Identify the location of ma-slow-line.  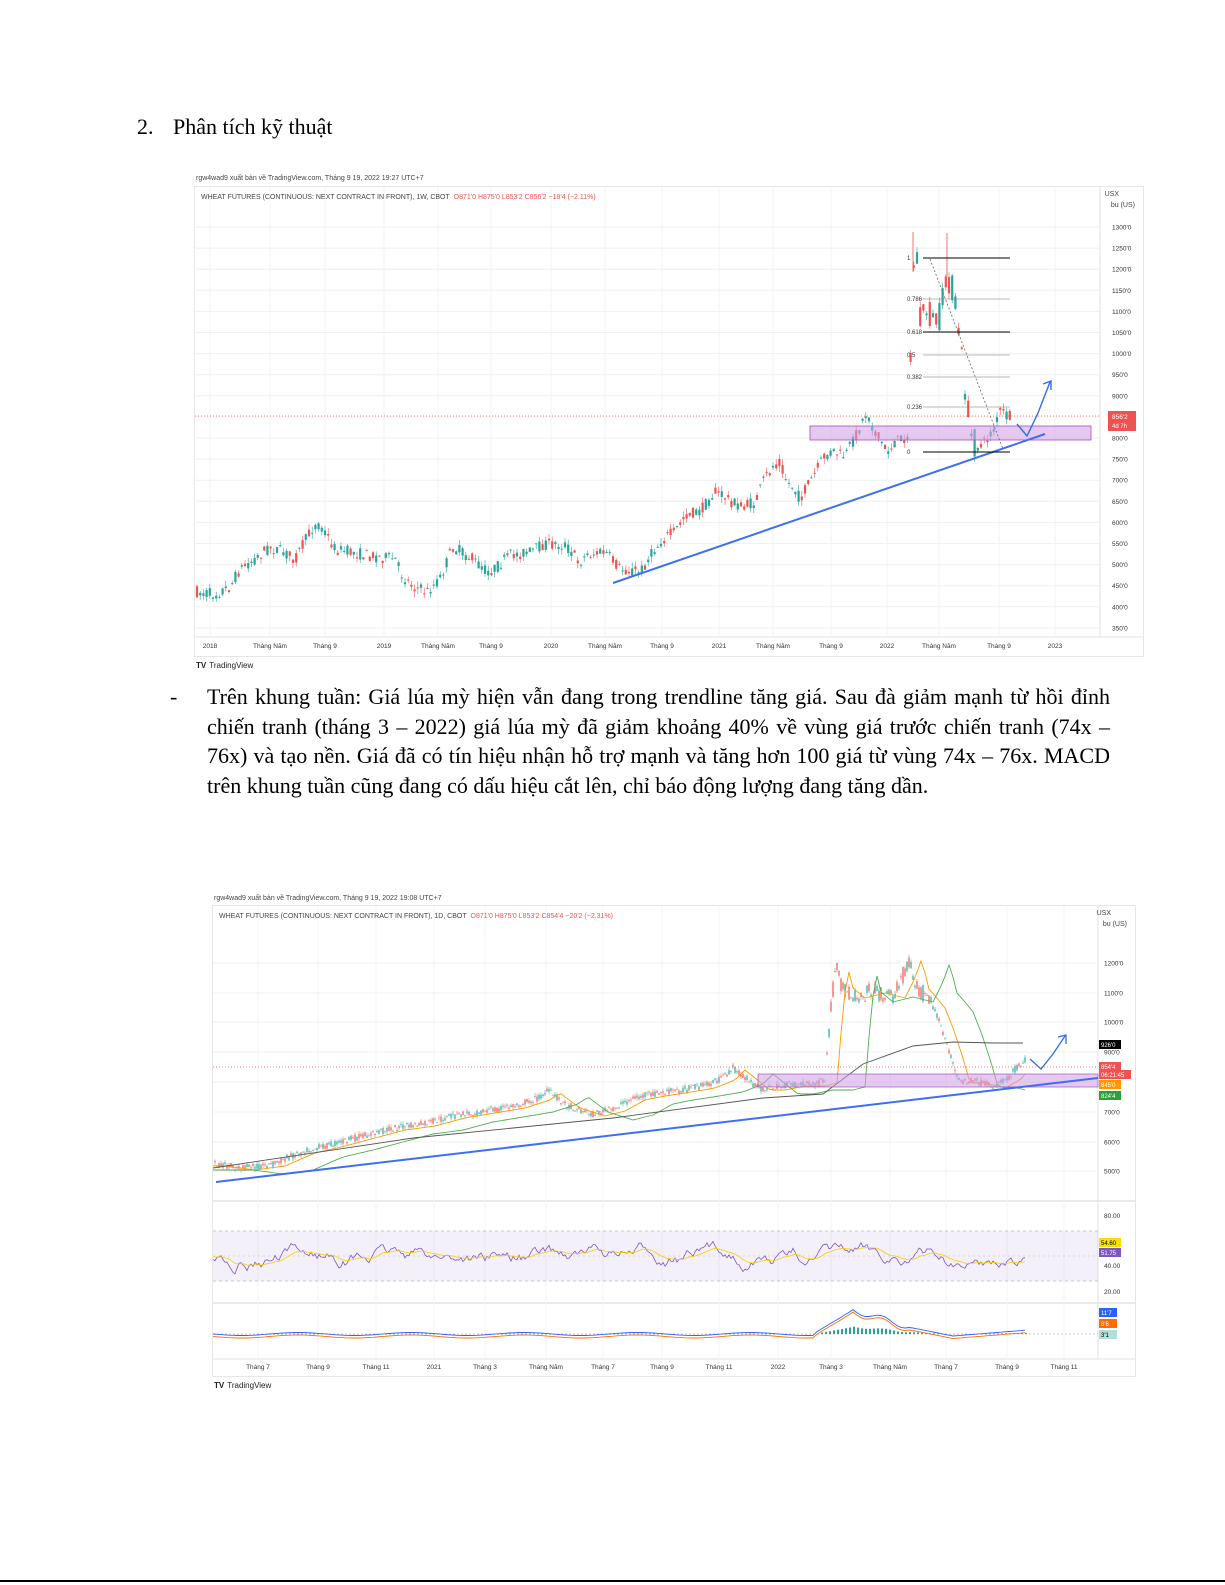
(618, 1105).